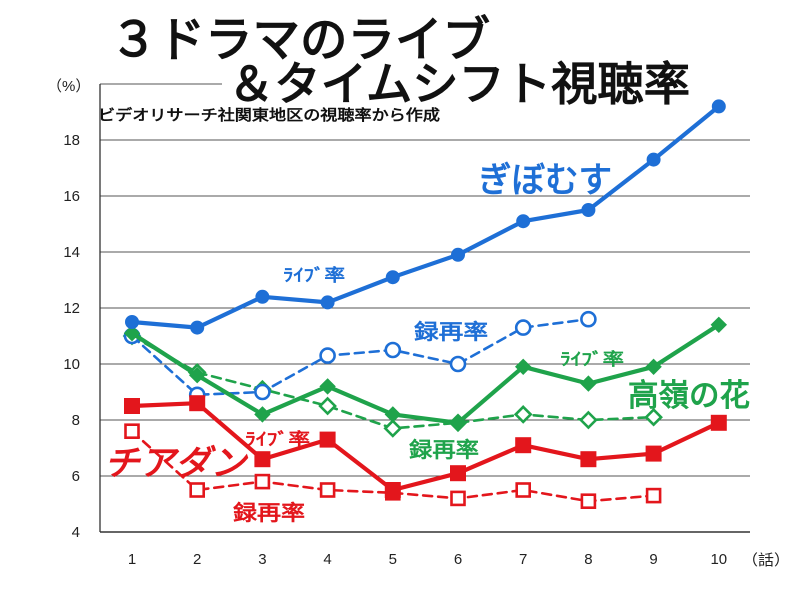  I want to click on y-tick-label: 10, so click(71, 364).